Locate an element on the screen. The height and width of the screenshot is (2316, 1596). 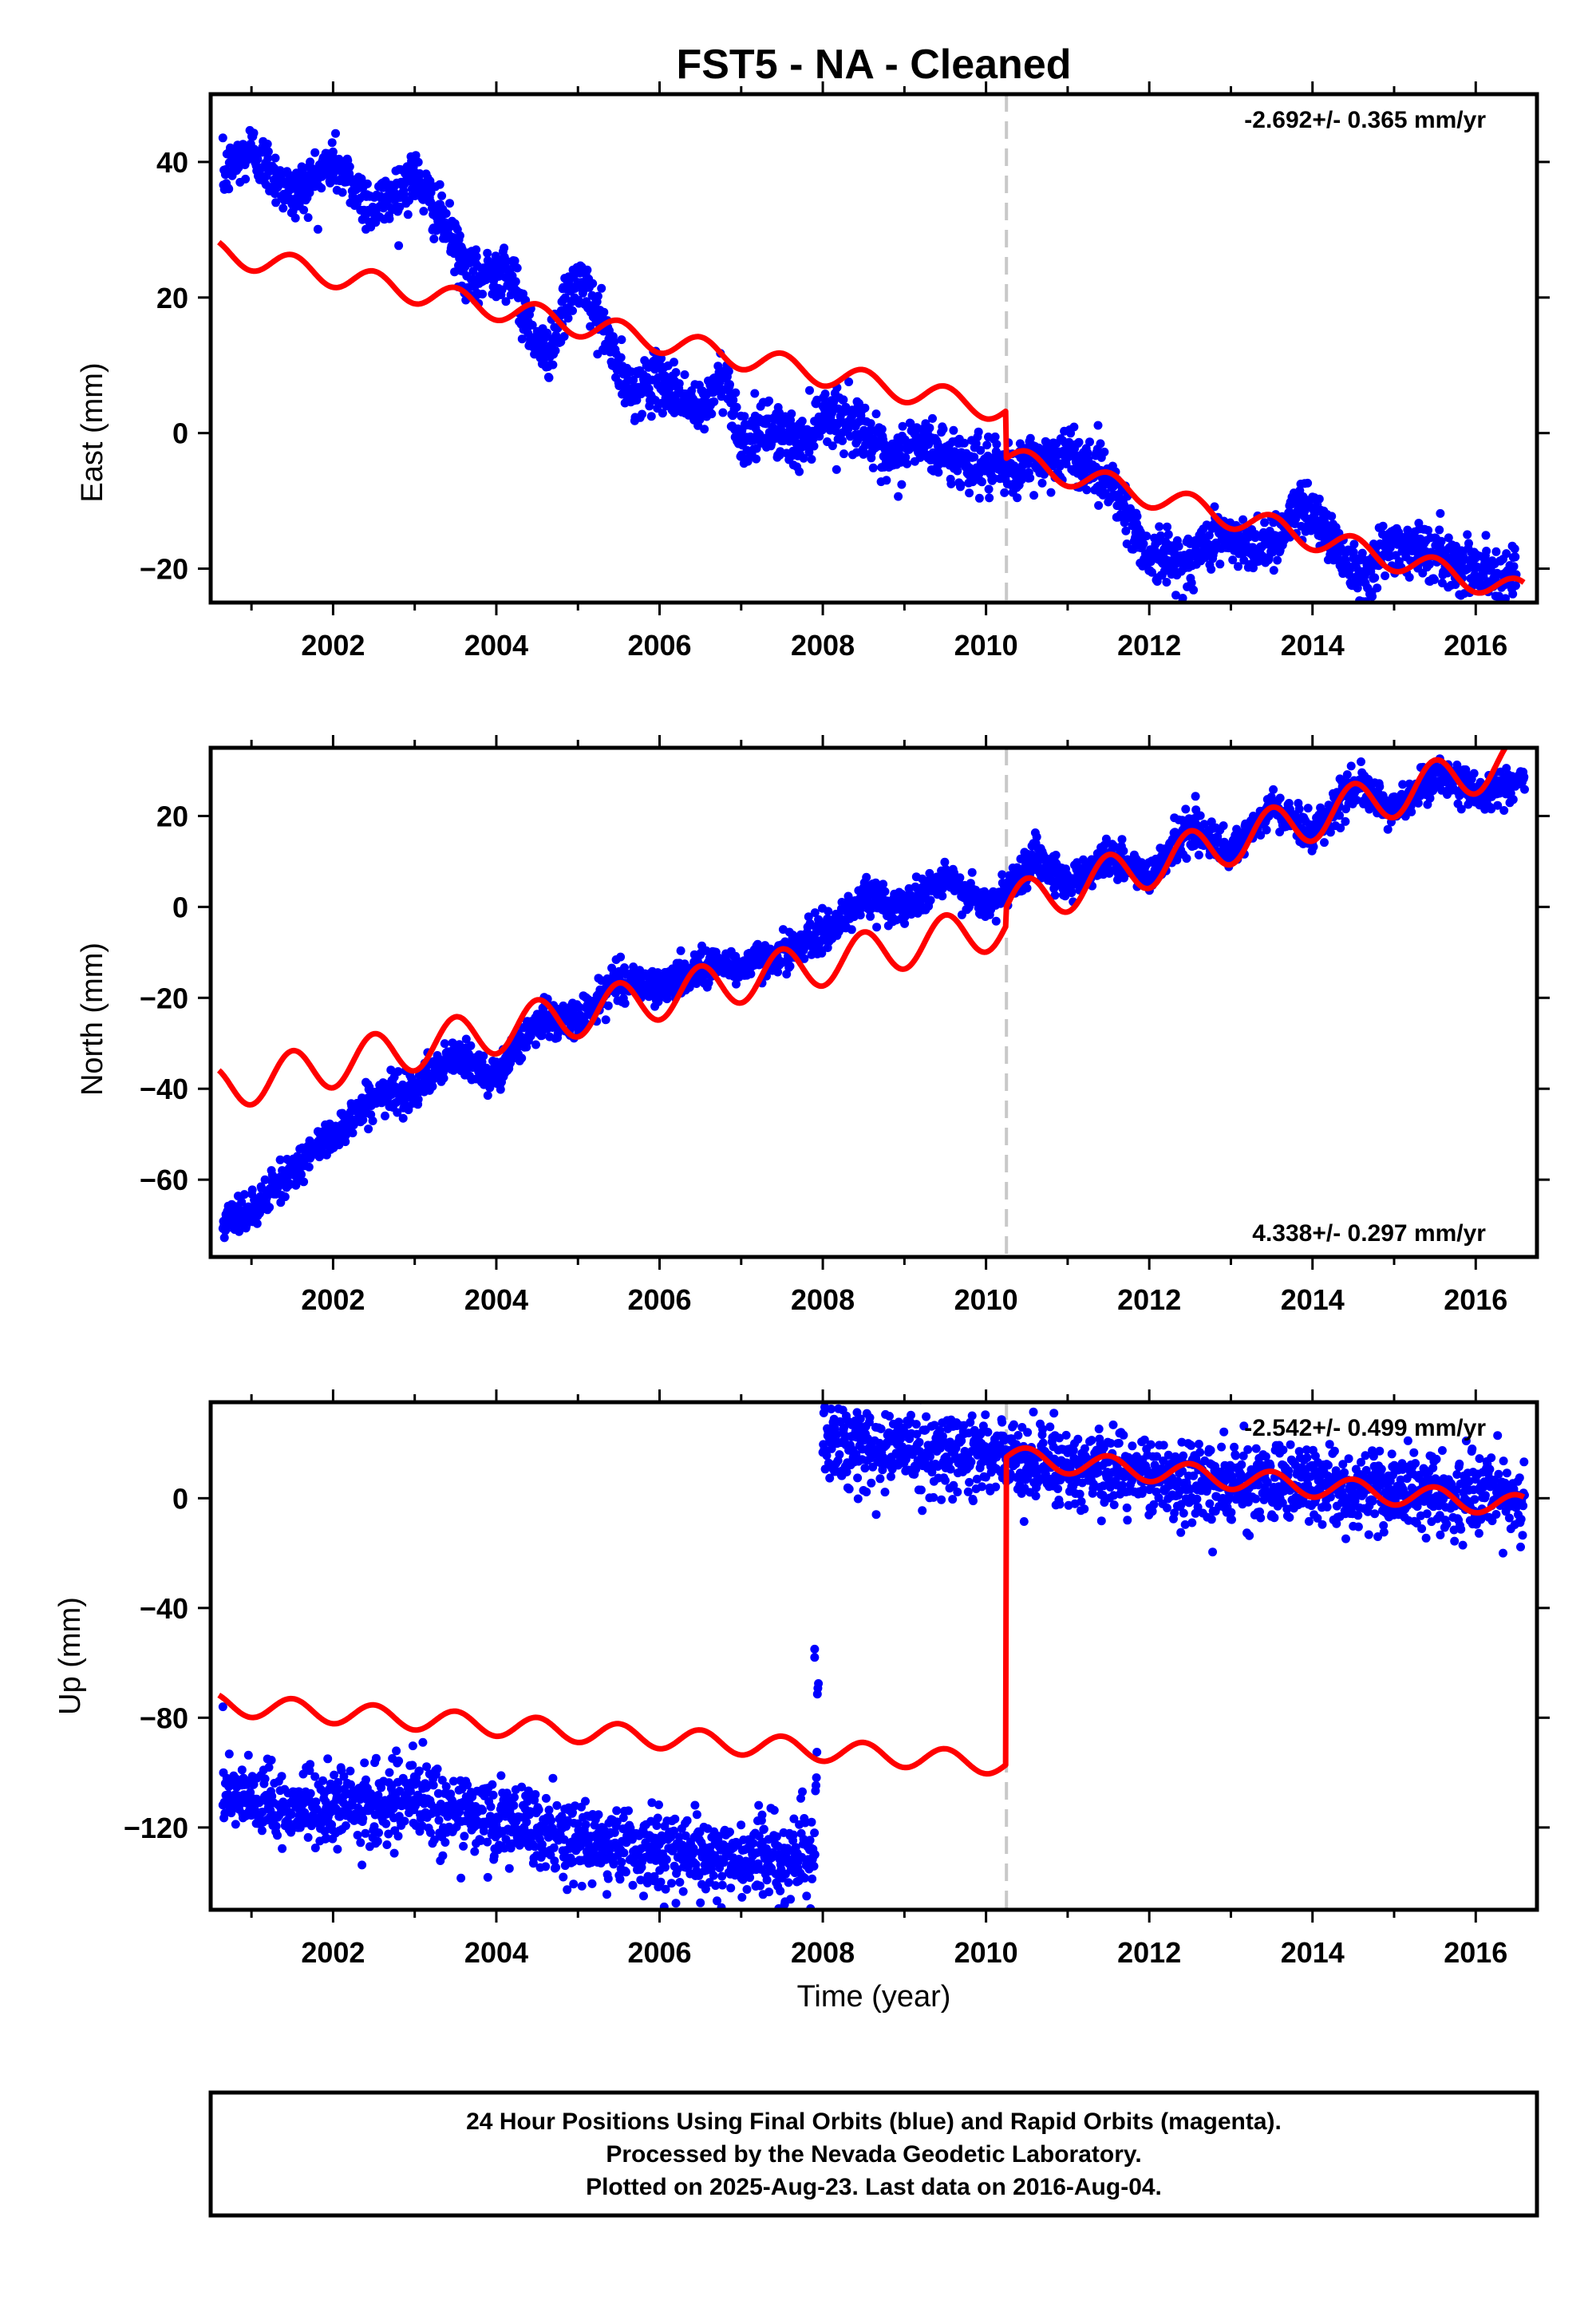
east-x-tick-label: 2012 is located at coordinates (1149, 645).